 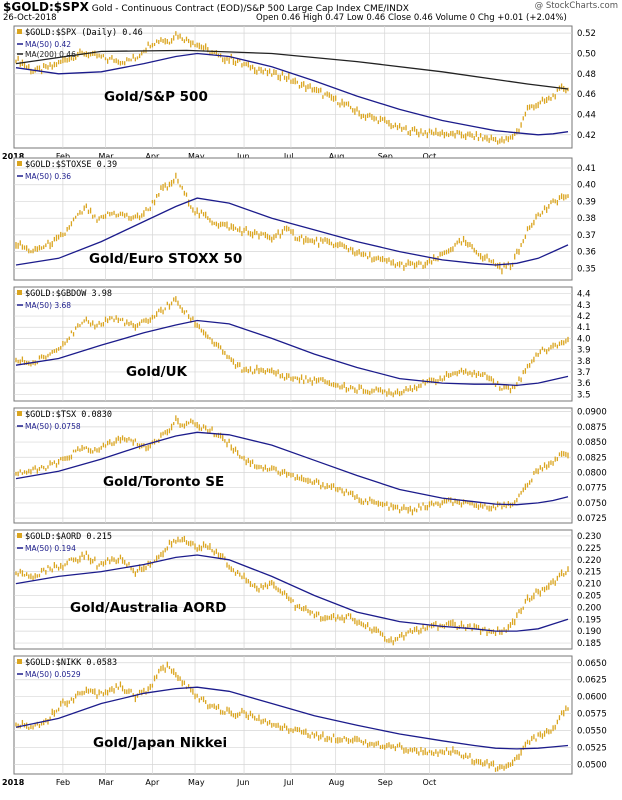 What do you see at coordinates (584, 328) in the screenshot?
I see `y-tick-label: 4.1` at bounding box center [584, 328].